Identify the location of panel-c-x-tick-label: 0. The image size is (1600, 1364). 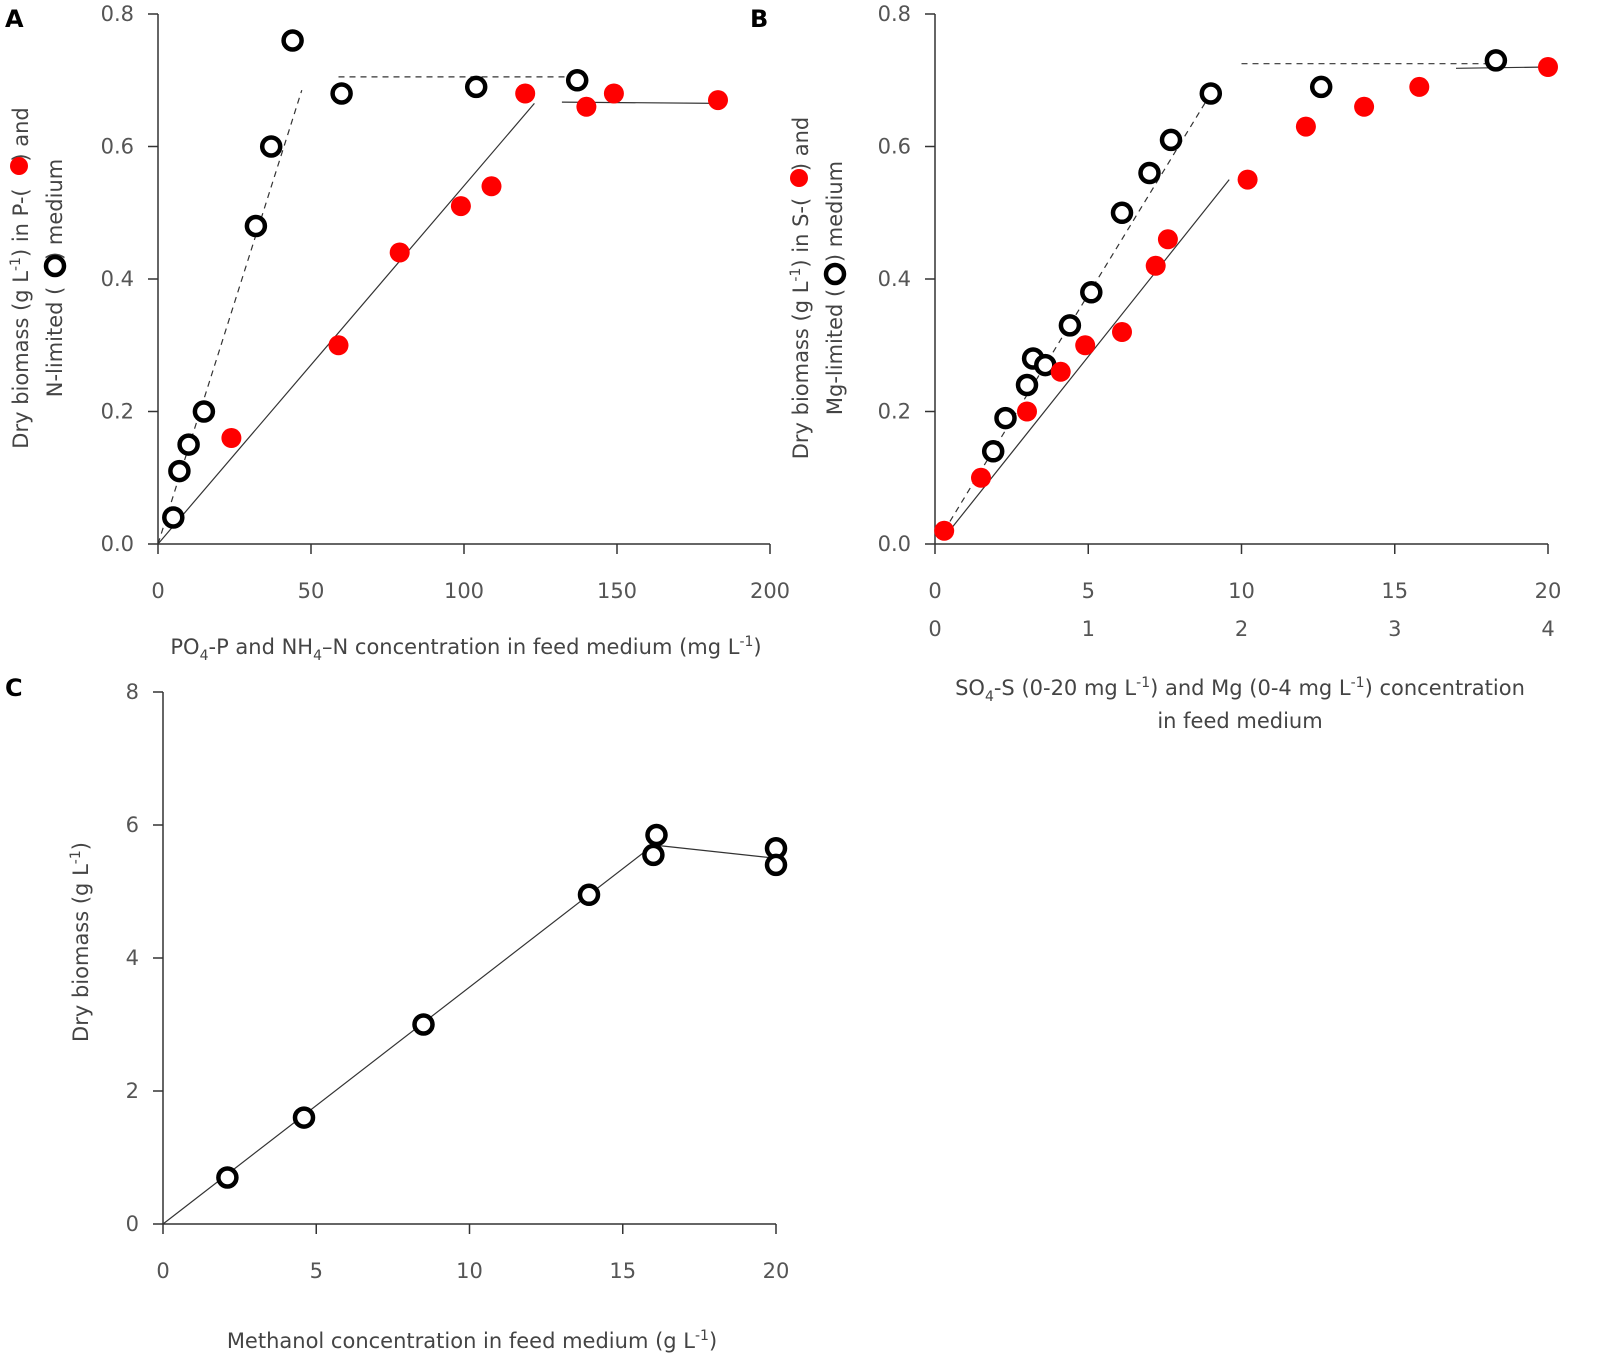
(162, 1271).